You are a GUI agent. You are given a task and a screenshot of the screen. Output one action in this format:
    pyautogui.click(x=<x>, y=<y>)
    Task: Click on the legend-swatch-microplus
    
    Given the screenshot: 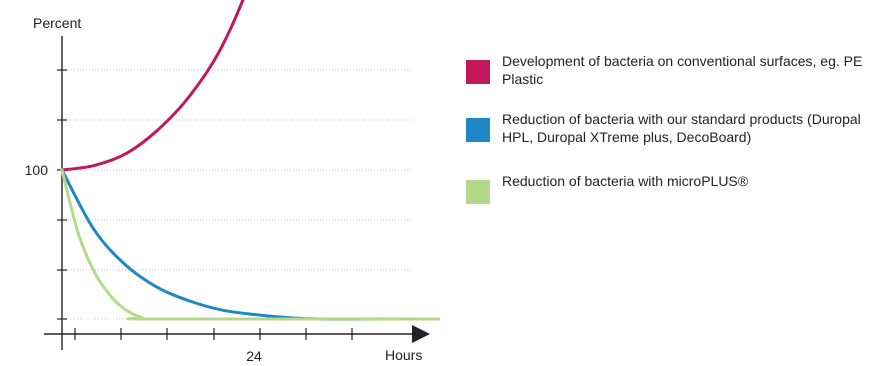 What is the action you would take?
    pyautogui.click(x=478, y=192)
    